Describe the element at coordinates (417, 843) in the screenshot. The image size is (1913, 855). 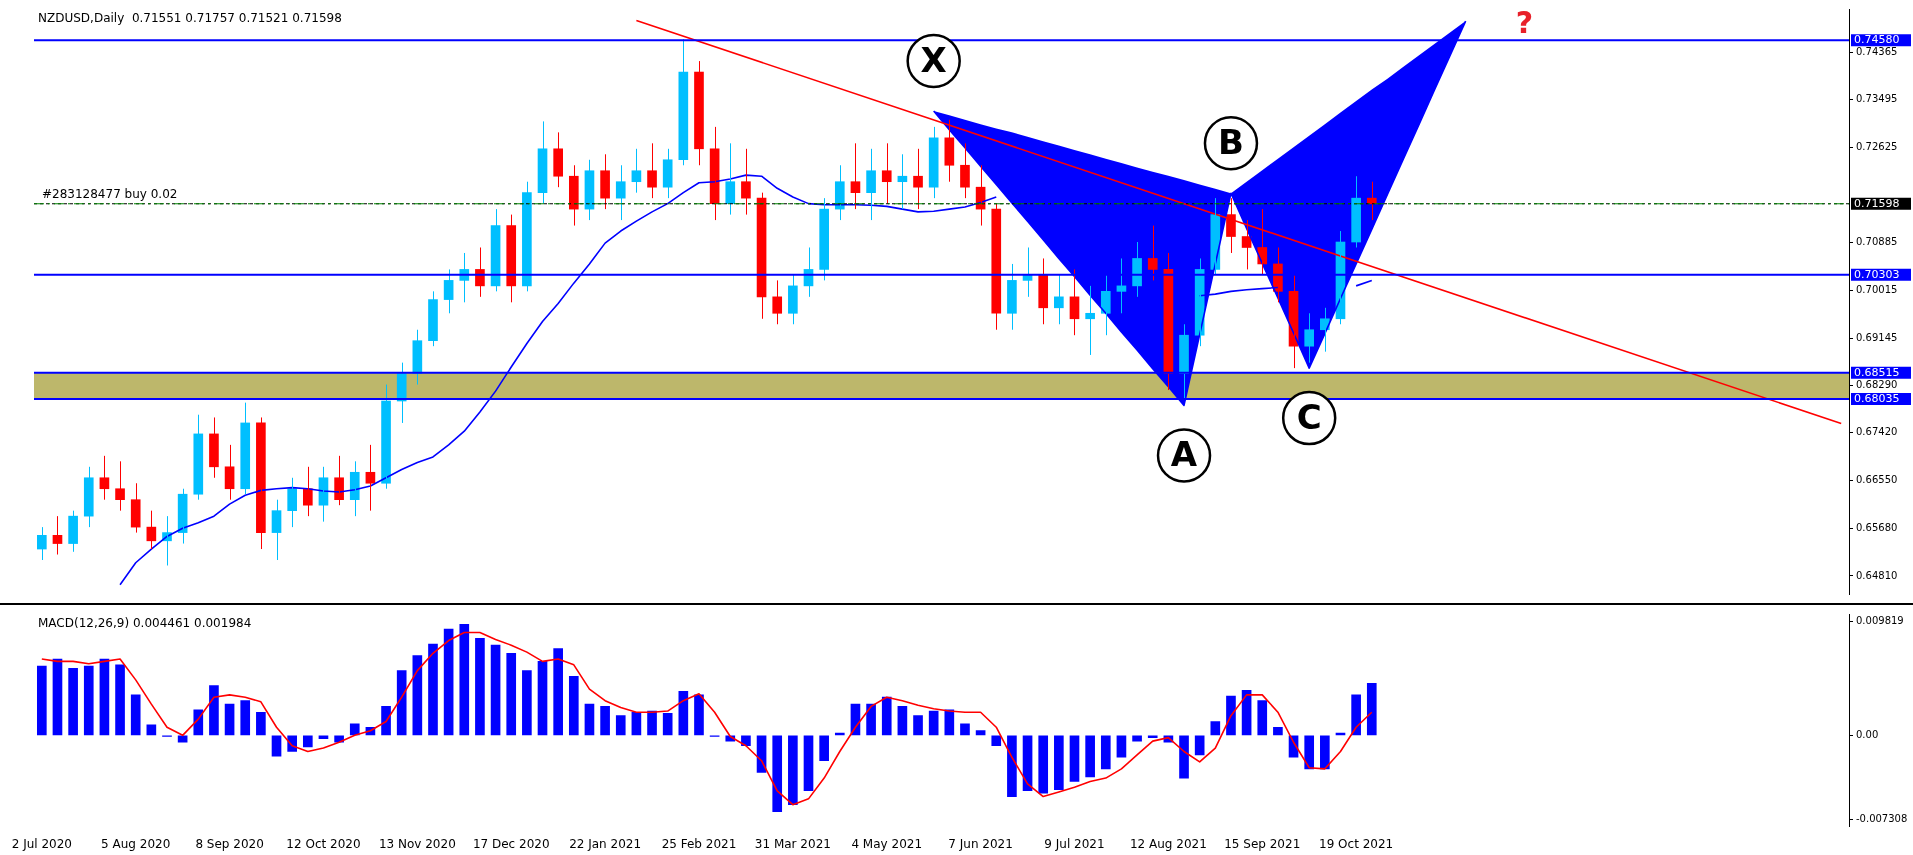
I see `x-tick-label: 13 Nov 2020` at that location.